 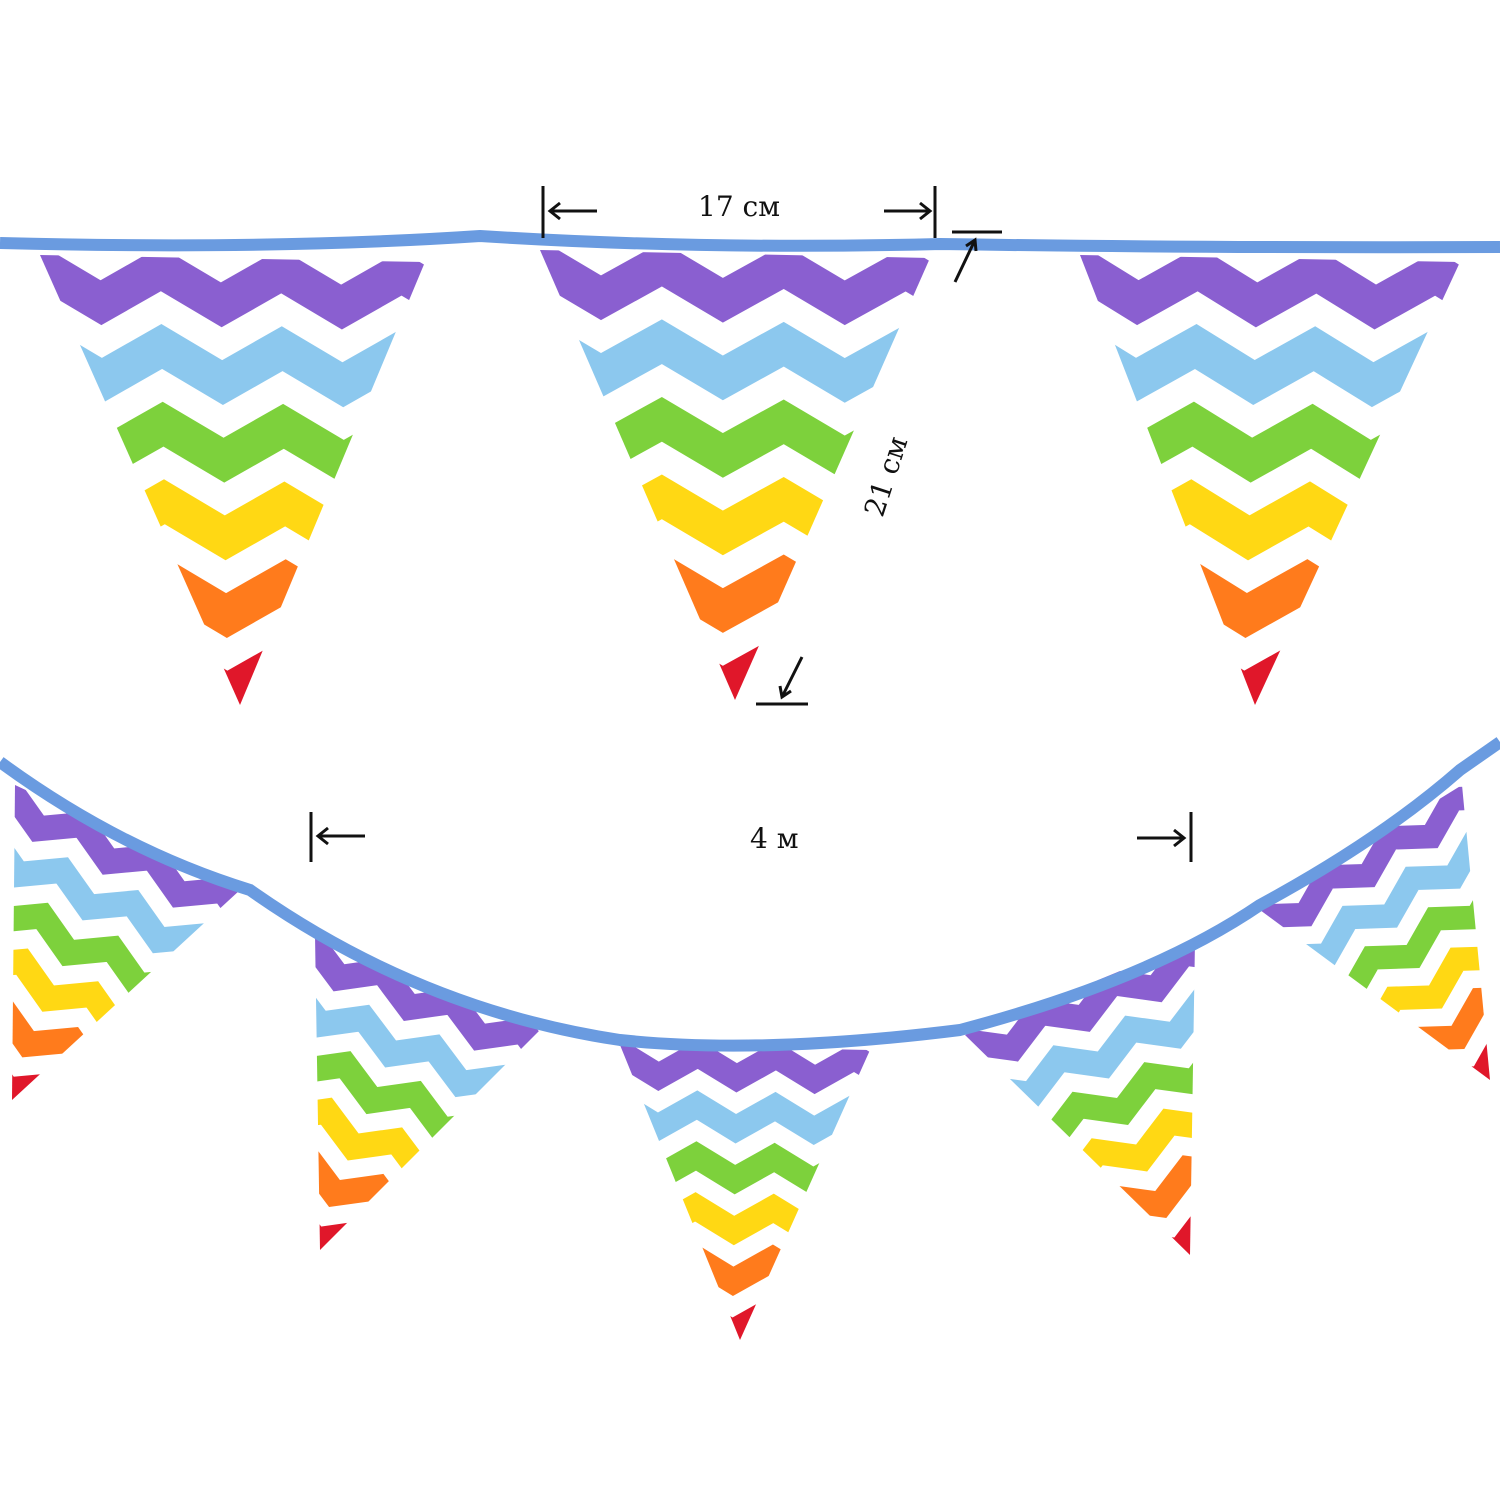 I want to click on tape-top, so click(x=750, y=241).